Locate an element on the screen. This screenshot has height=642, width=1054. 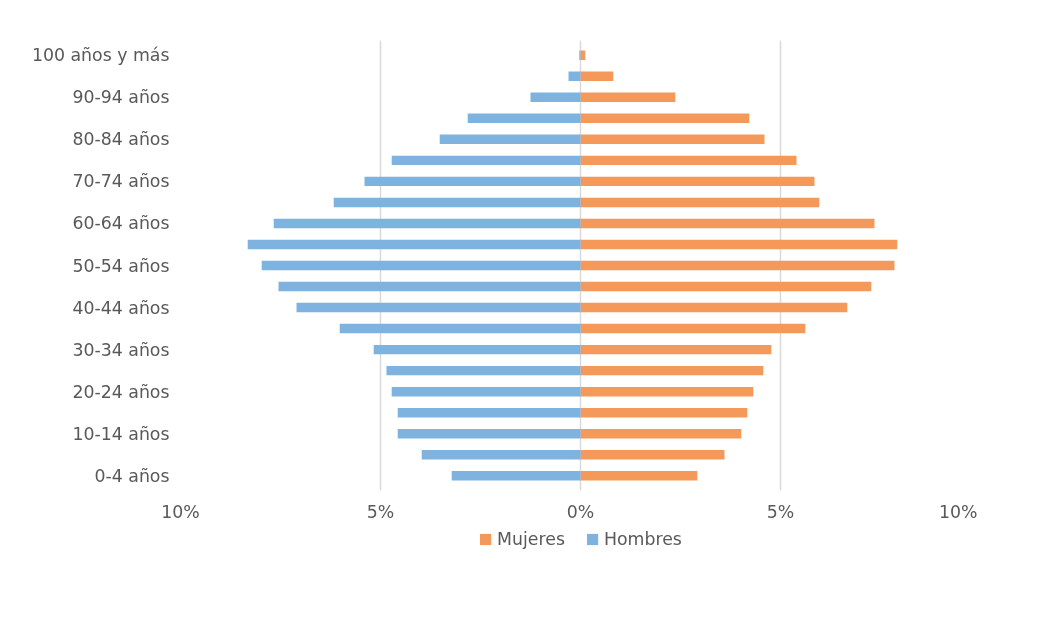
y-tick-label: 60-64 años is located at coordinates (121, 223).